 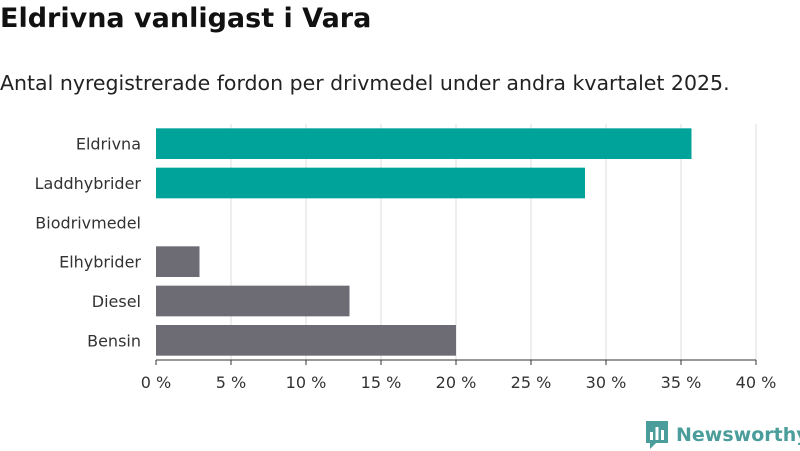 What do you see at coordinates (108, 144) in the screenshot?
I see `category-label: Eldrivna` at bounding box center [108, 144].